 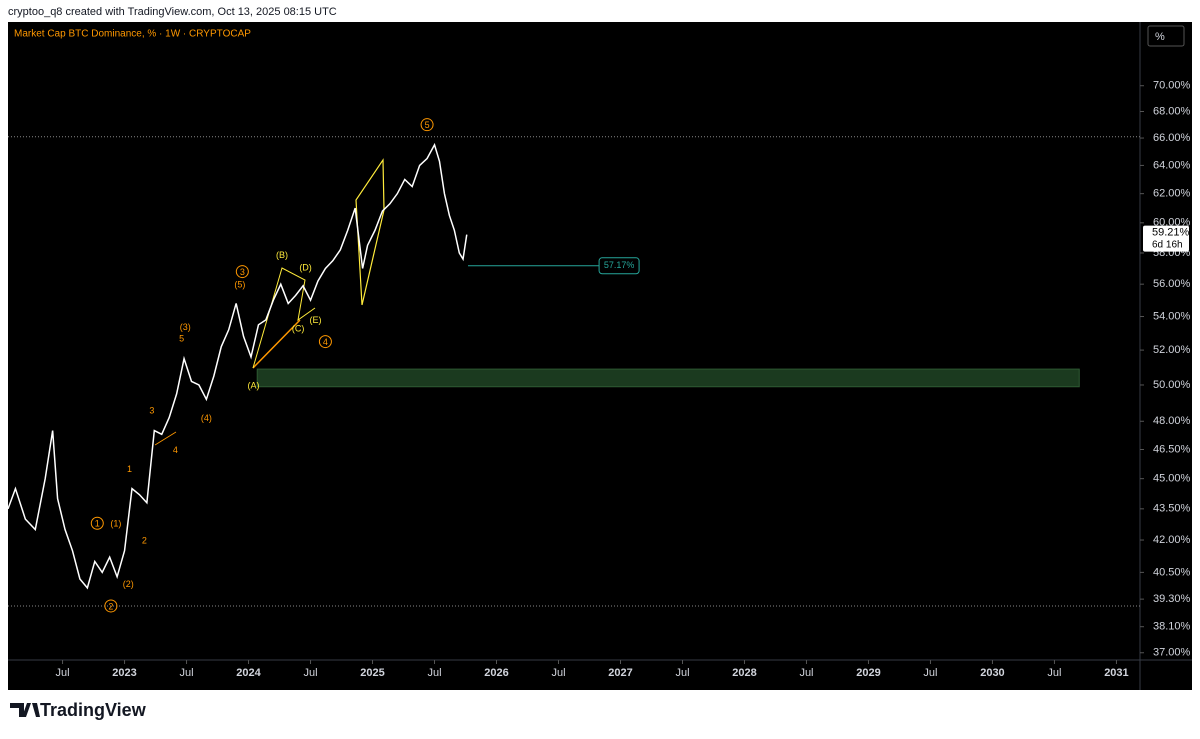 What do you see at coordinates (1172, 350) in the screenshot?
I see `y-tick-label: 52.00%` at bounding box center [1172, 350].